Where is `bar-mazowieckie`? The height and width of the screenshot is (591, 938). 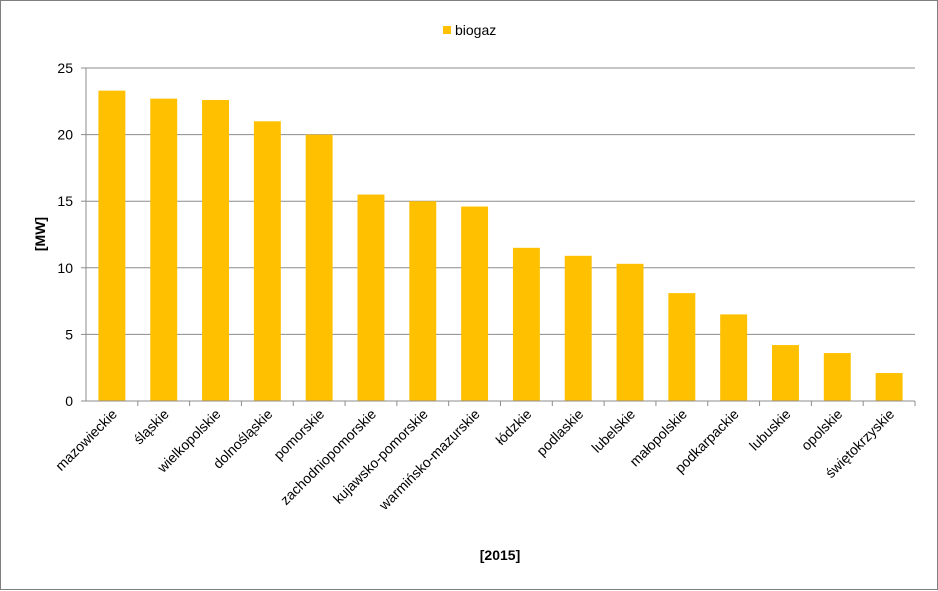
bar-mazowieckie is located at coordinates (112, 246).